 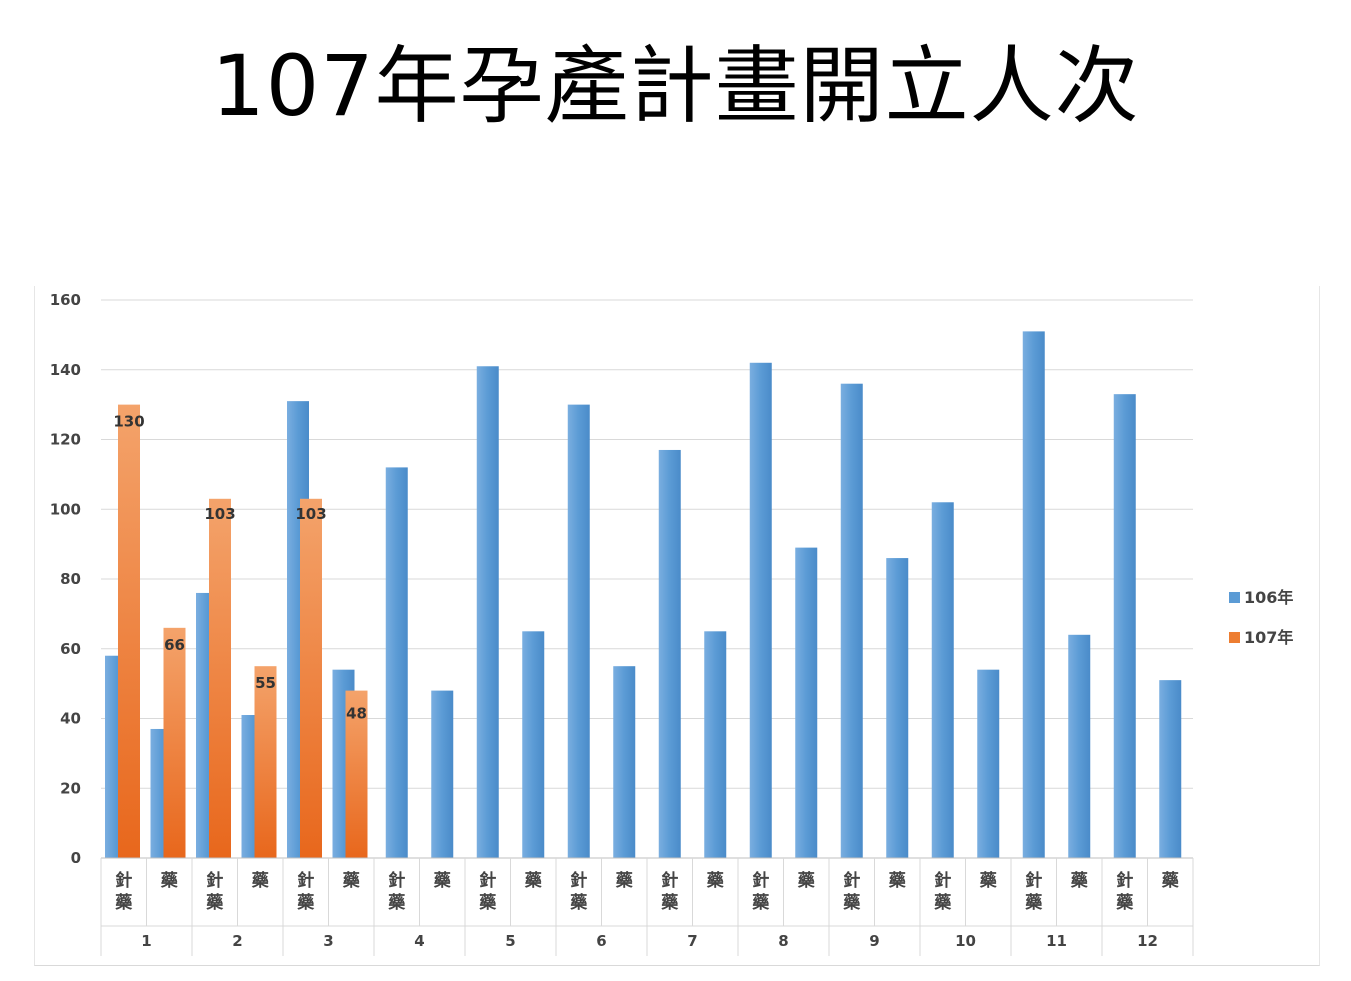 What do you see at coordinates (65, 440) in the screenshot?
I see `y-tick-label: 120` at bounding box center [65, 440].